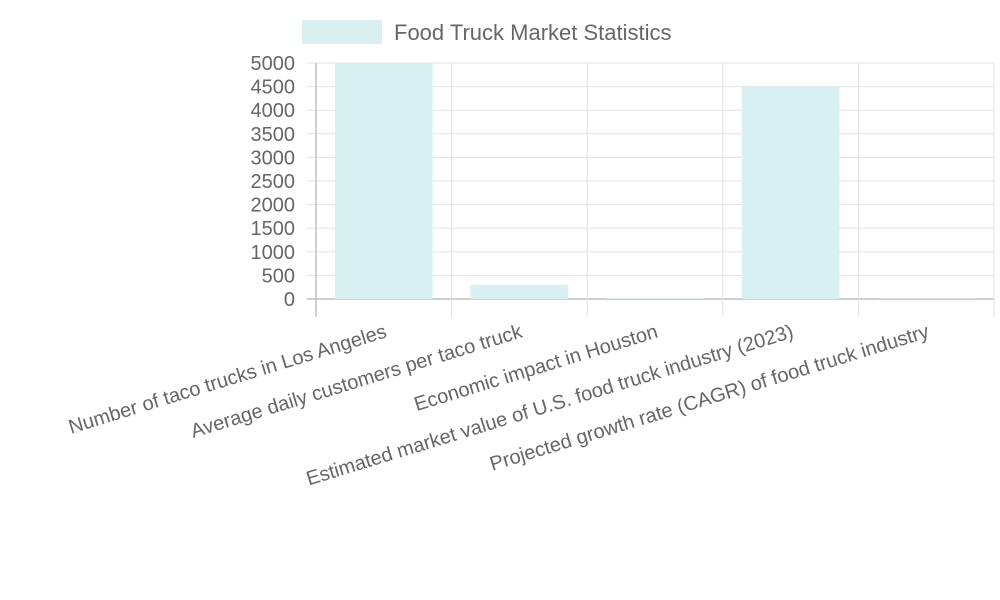  Describe the element at coordinates (273, 229) in the screenshot. I see `y-tick-label: 1500` at that location.